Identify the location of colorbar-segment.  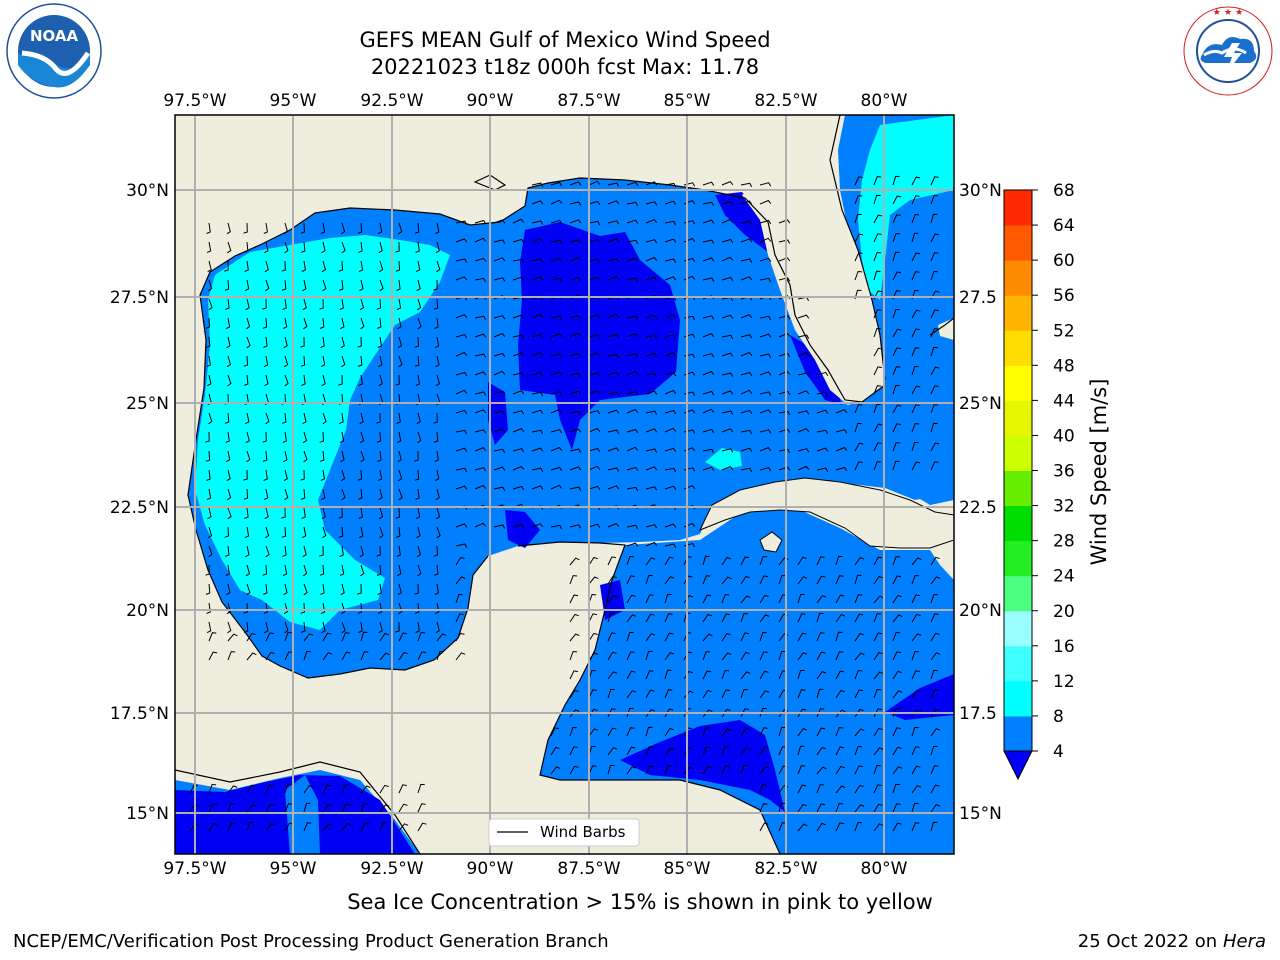
(1018, 383).